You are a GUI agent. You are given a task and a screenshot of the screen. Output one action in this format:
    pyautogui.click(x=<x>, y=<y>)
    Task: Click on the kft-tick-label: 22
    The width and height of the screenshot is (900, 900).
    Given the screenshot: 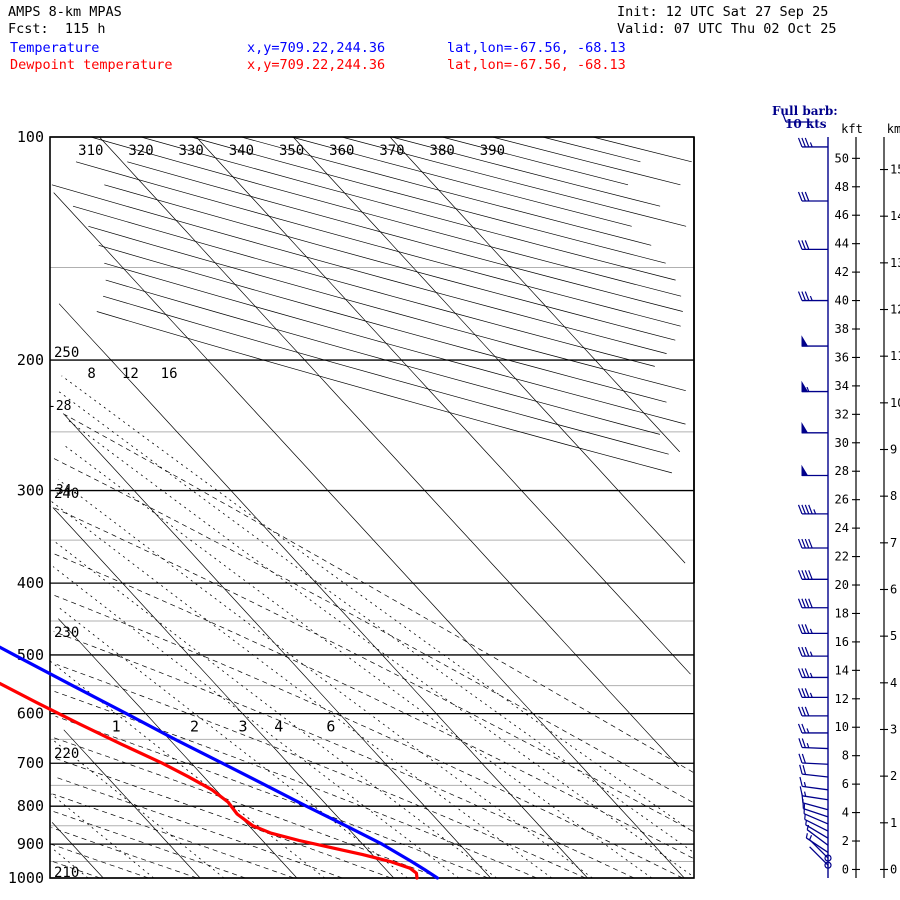 What is the action you would take?
    pyautogui.click(x=842, y=557)
    